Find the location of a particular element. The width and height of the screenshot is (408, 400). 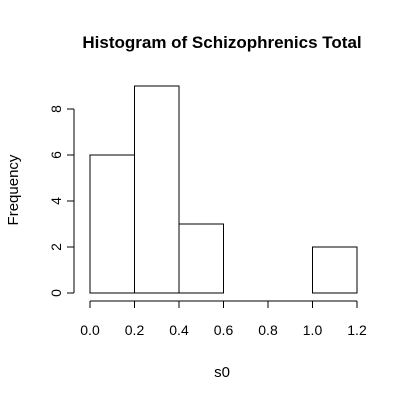

y-tick-label: 0 is located at coordinates (56, 293).